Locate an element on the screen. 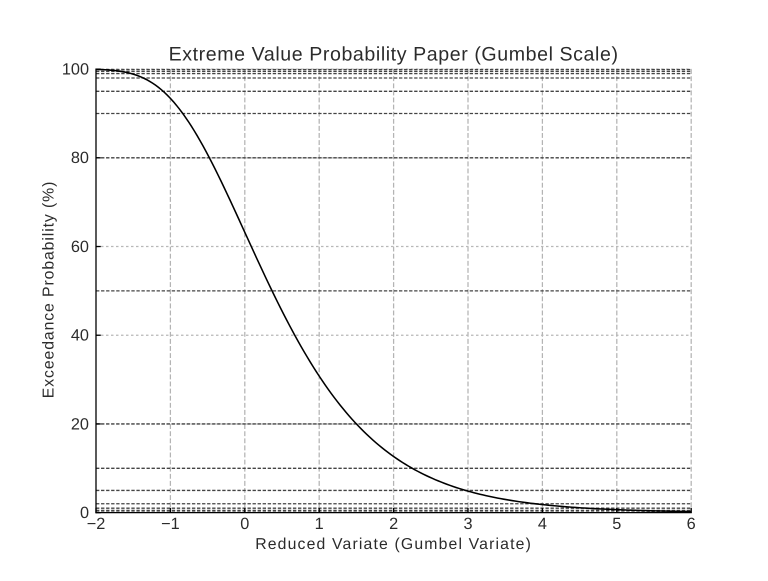  svg-text:Reduced Variate (Gumbel Variat: Reduced Variate (Gumbel Variate) is located at coordinates (393, 544).